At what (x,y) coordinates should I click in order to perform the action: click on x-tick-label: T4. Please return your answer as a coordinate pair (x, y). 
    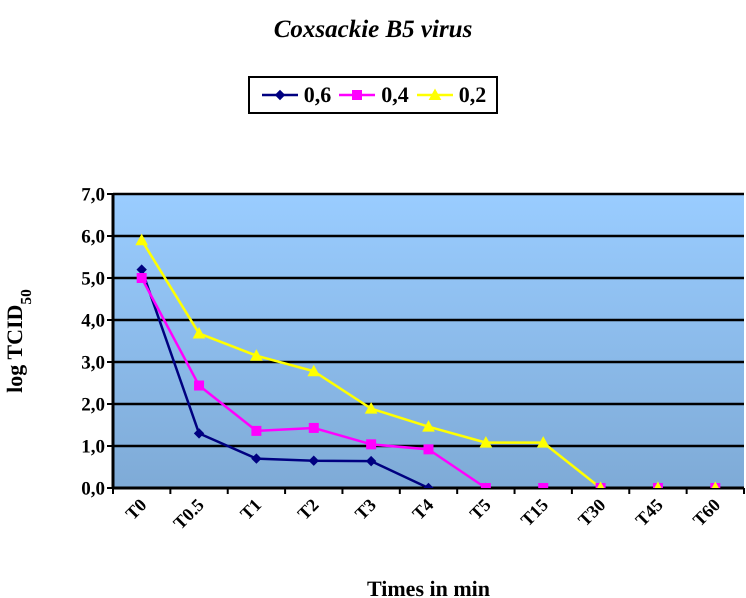
    Looking at the image, I should click on (423, 509).